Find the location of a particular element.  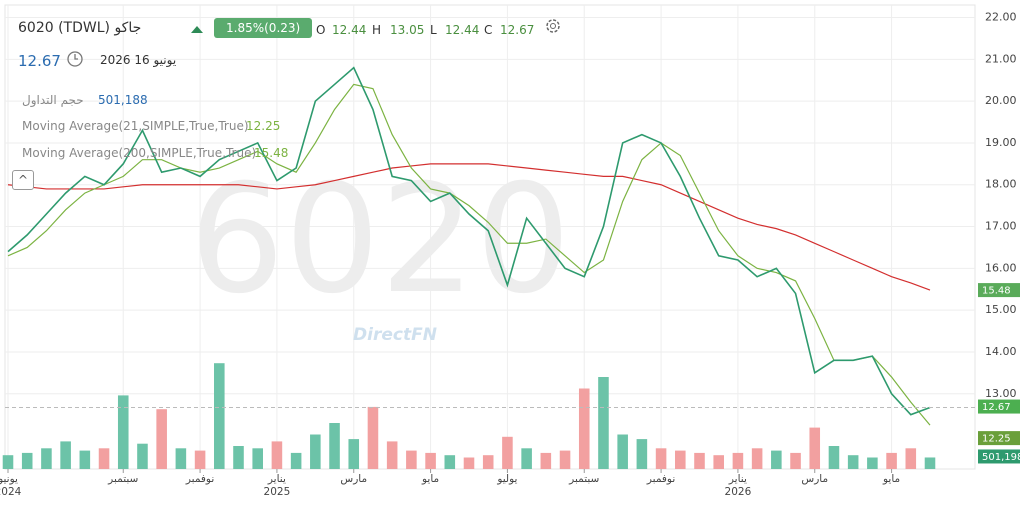

ma21-tag: 12.25 is located at coordinates (996, 439).